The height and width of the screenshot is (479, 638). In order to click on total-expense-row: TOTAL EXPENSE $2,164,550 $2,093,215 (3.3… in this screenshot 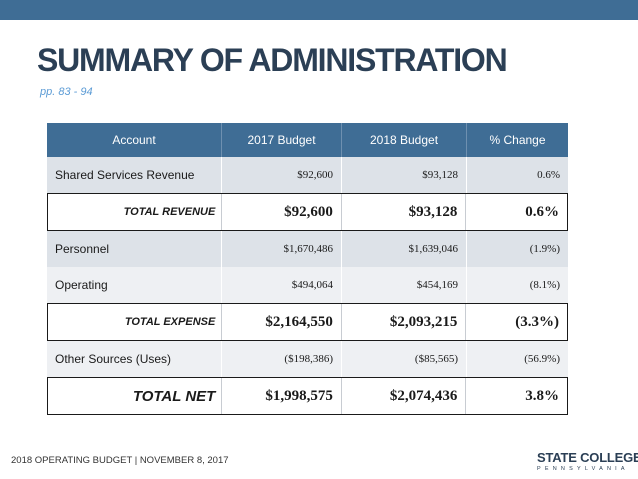, I will do `click(307, 322)`.